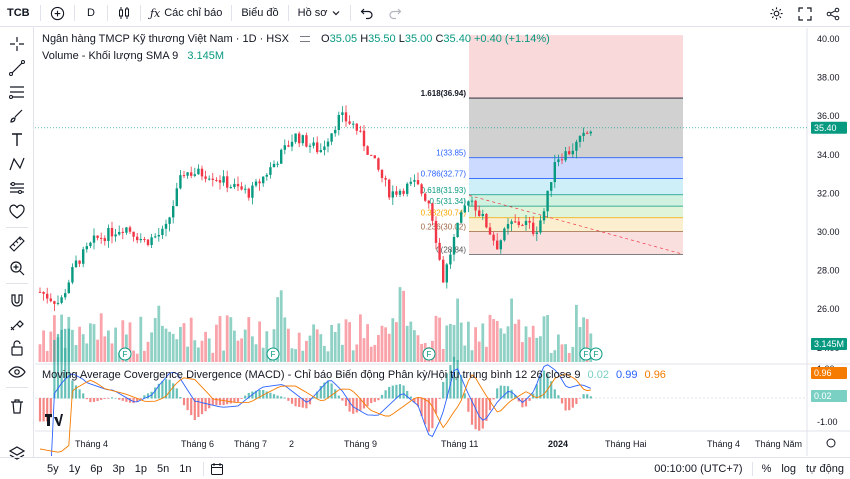  Describe the element at coordinates (217, 469) in the screenshot. I see `date-range-icon` at that location.